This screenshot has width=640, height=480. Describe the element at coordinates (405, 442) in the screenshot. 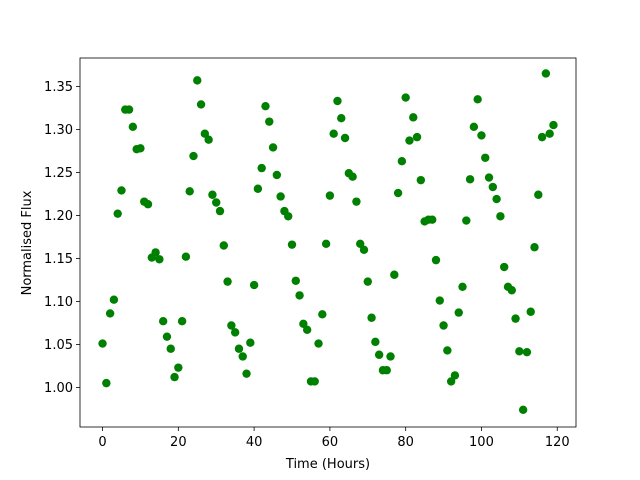

I see `x-tick-label: 80` at that location.